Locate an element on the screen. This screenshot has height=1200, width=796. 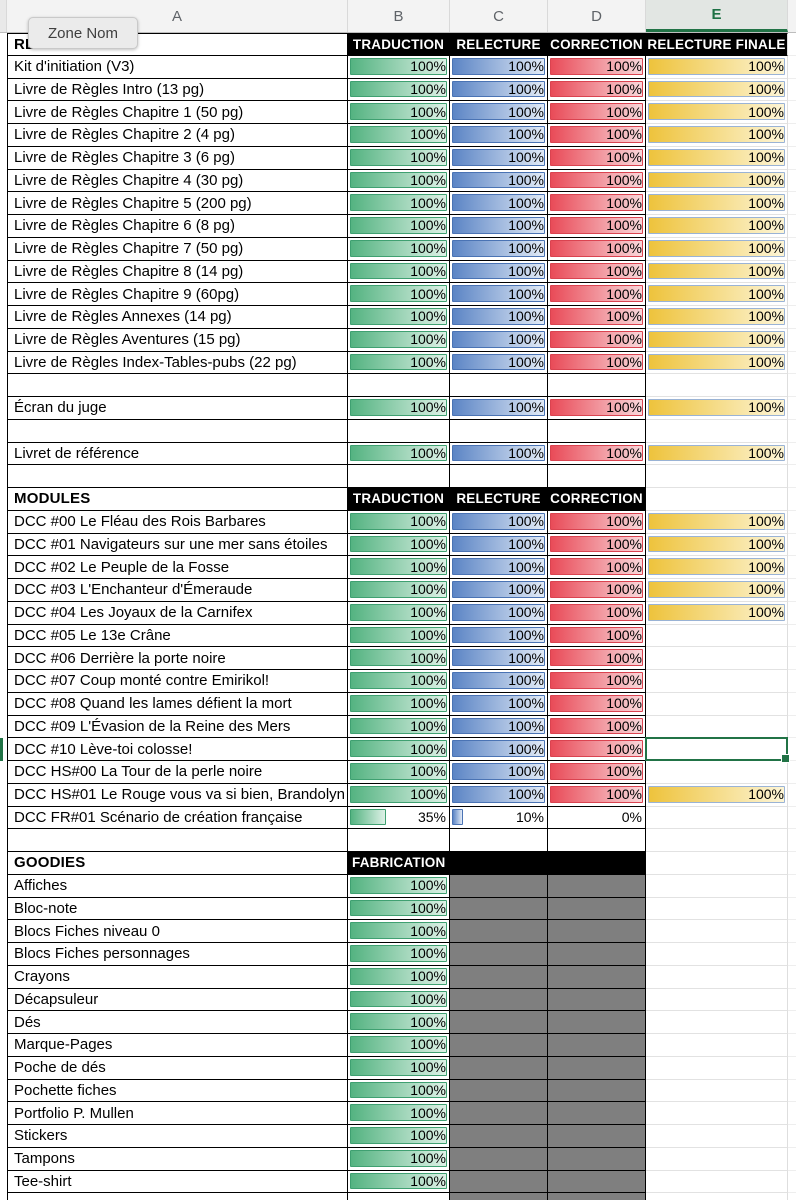
column-header-e: E is located at coordinates (717, 16).